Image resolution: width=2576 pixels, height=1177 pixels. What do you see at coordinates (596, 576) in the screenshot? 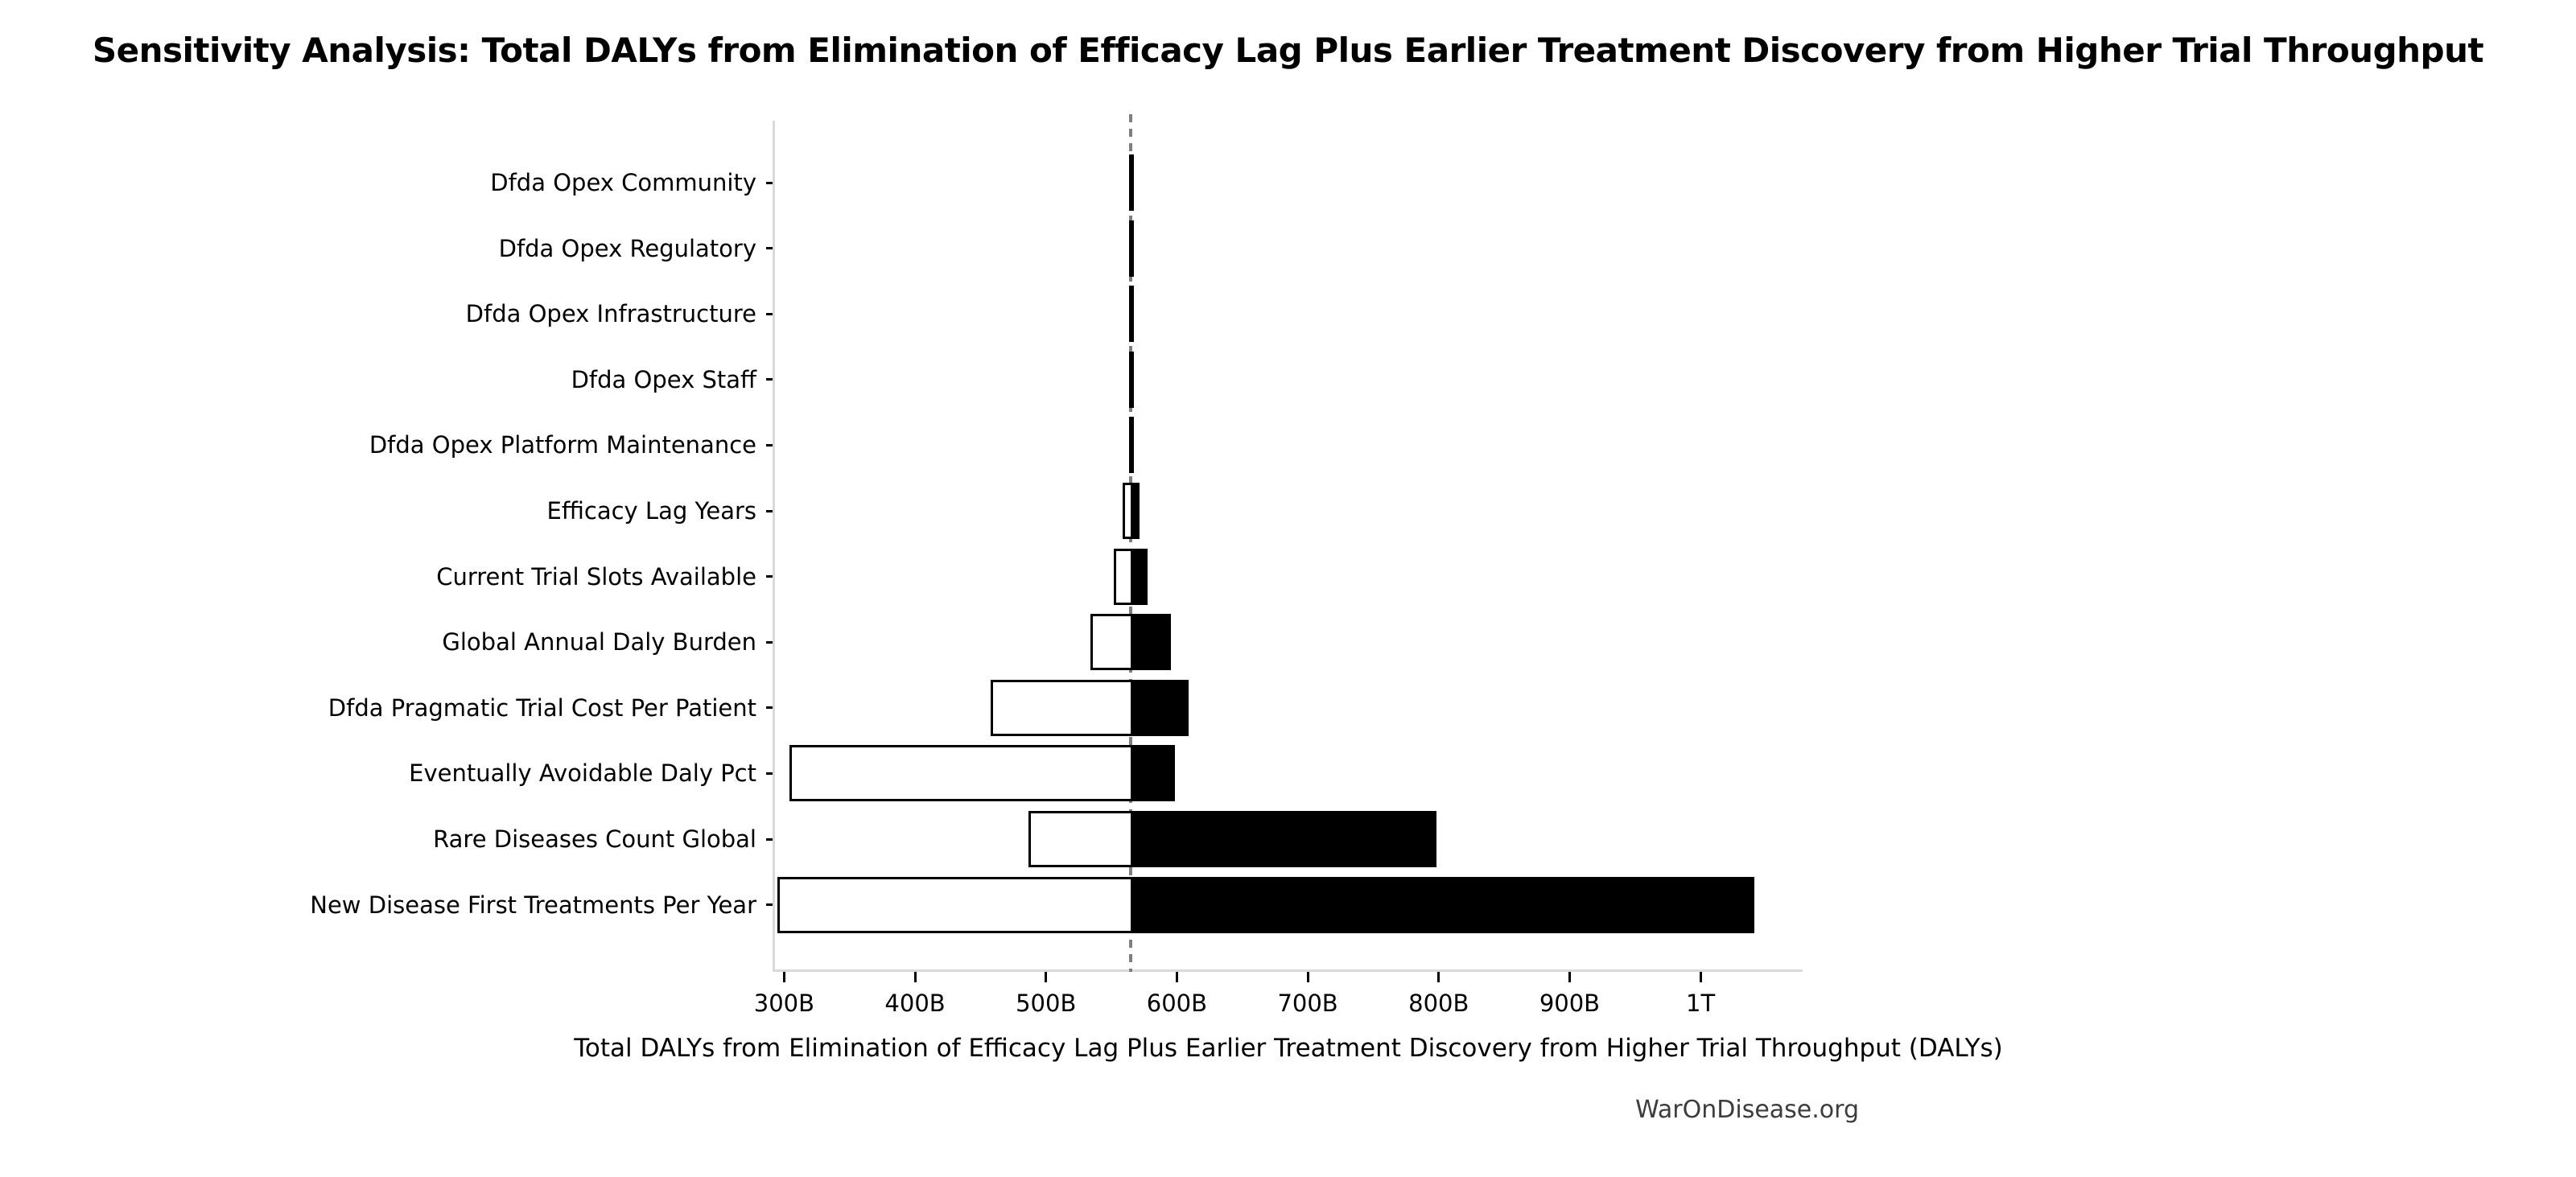
I see `y-axis-category-label: Current Trial Slots Available` at bounding box center [596, 576].